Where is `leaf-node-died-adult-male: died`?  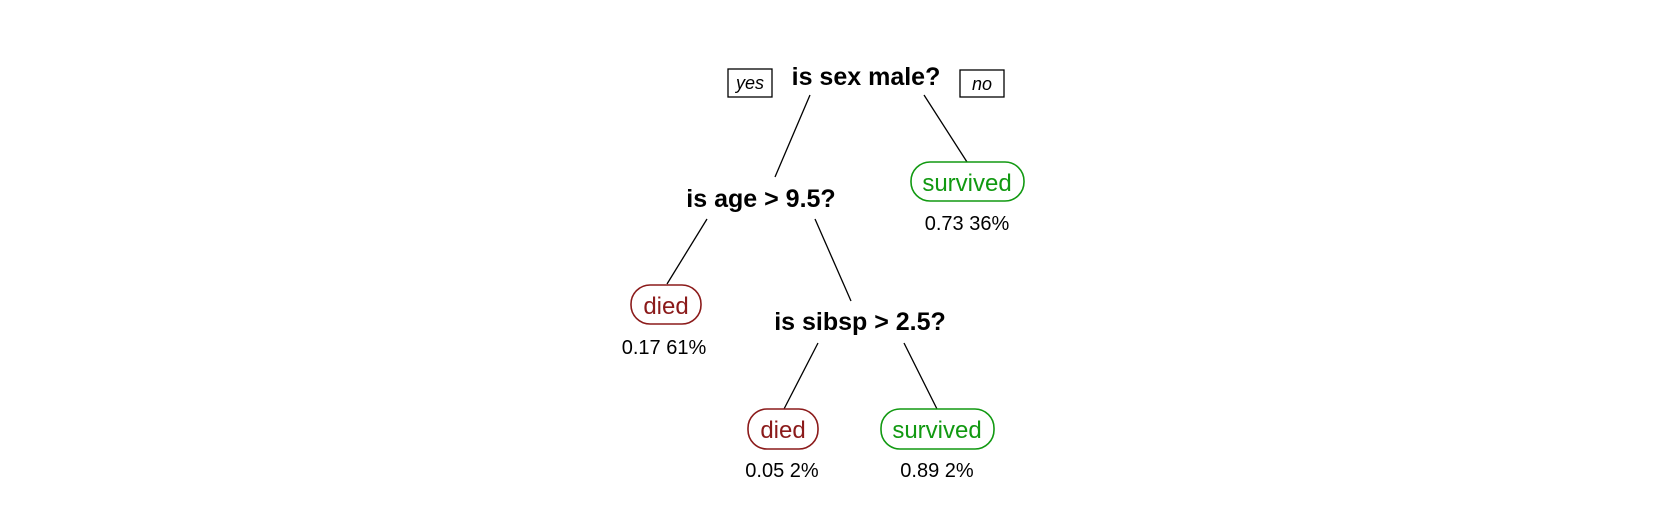 leaf-node-died-adult-male: died is located at coordinates (666, 304).